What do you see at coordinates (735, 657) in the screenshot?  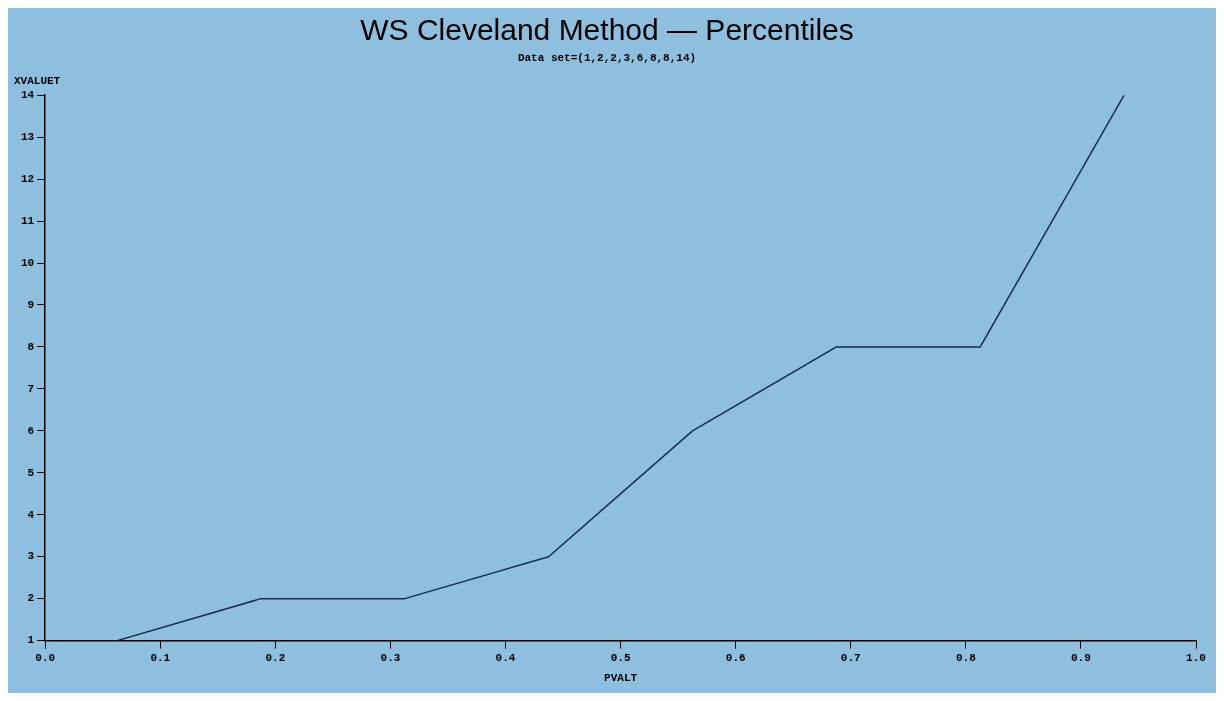 I see `x-tick-label: 0.6` at bounding box center [735, 657].